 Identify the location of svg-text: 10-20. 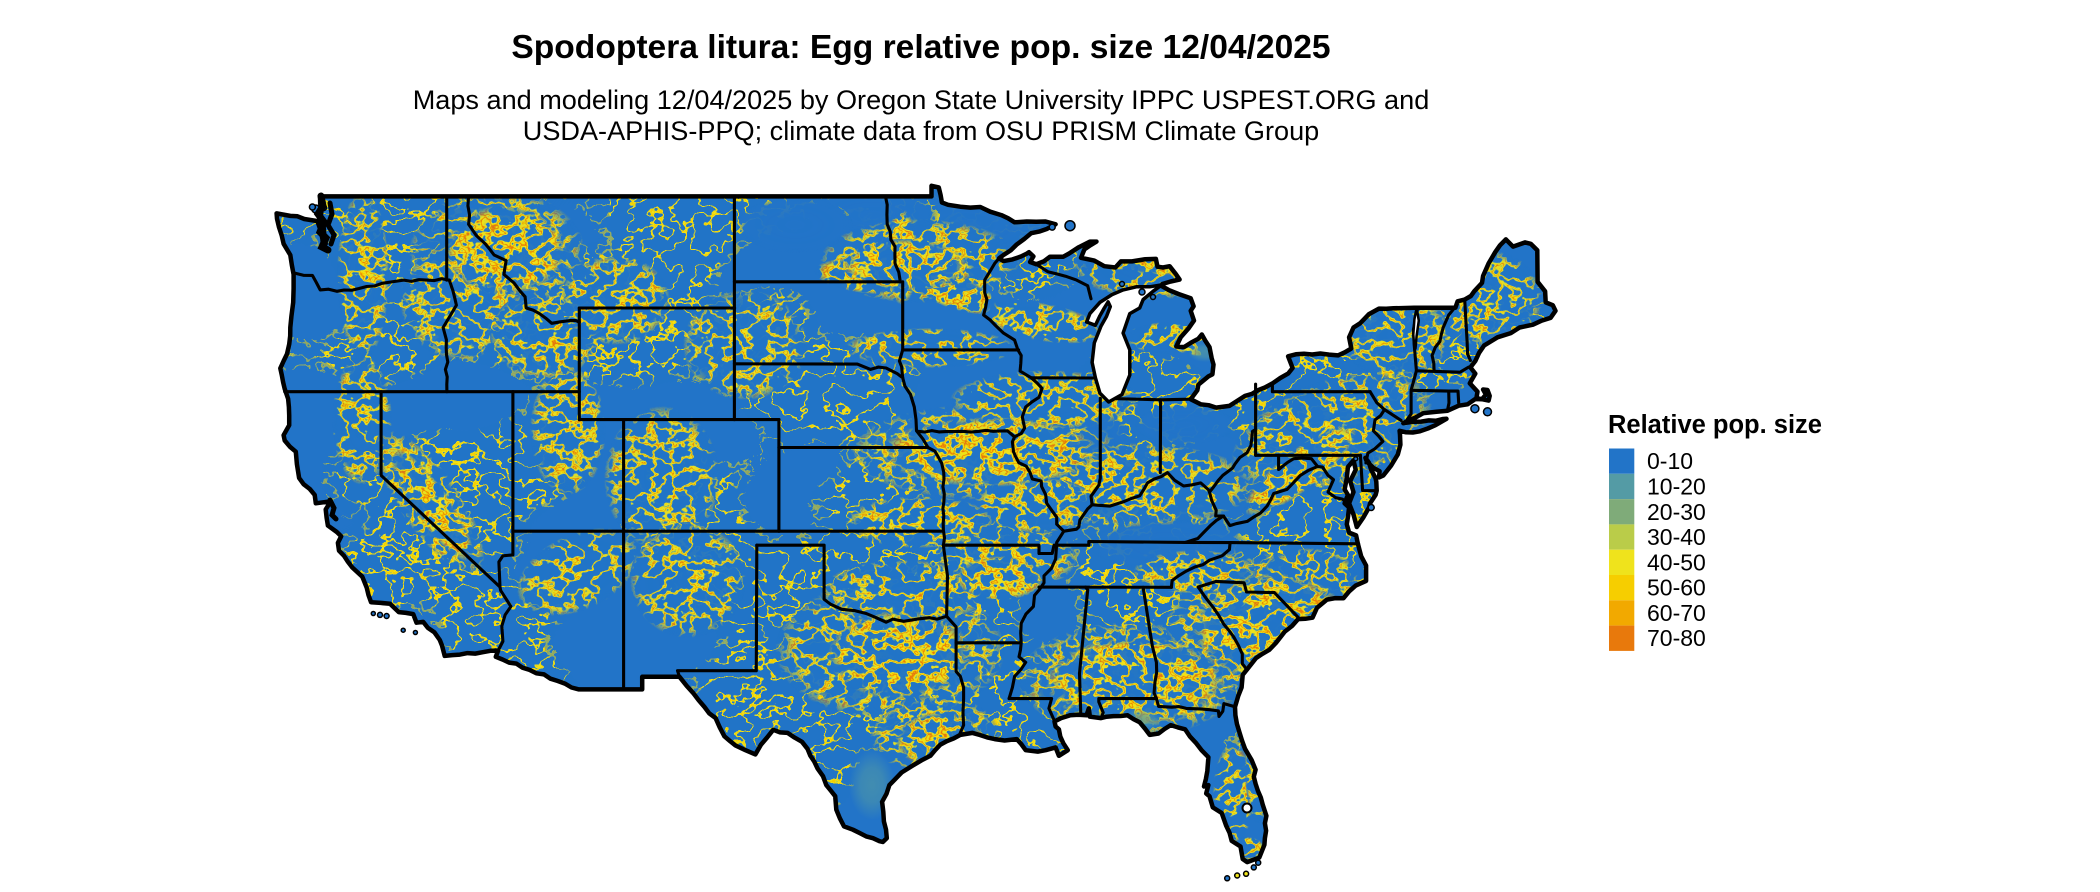
(1676, 486).